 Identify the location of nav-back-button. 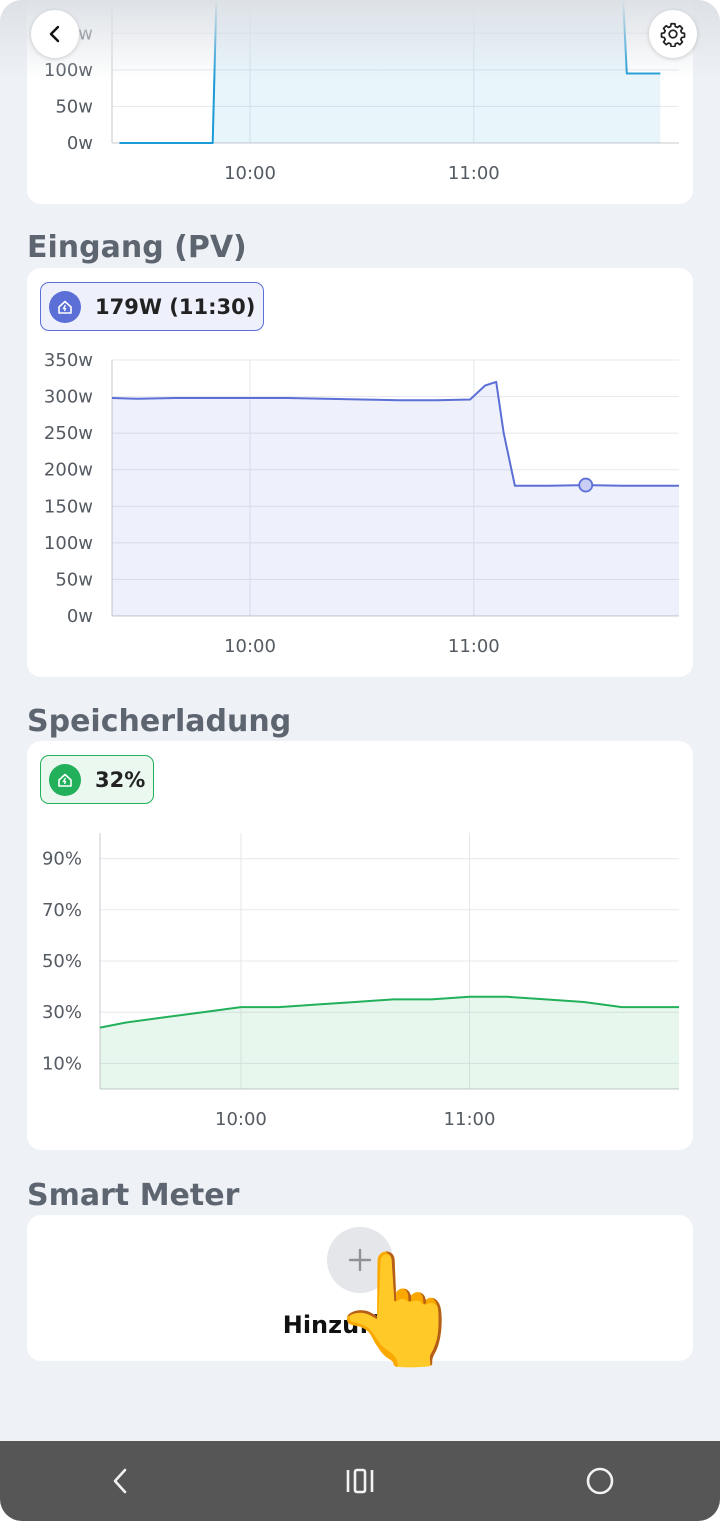
(120, 1481).